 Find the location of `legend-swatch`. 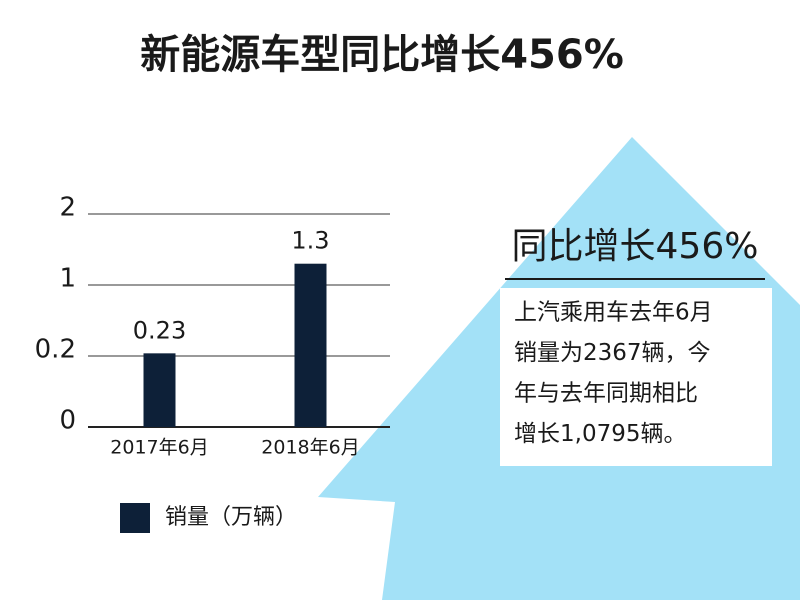

legend-swatch is located at coordinates (135, 518).